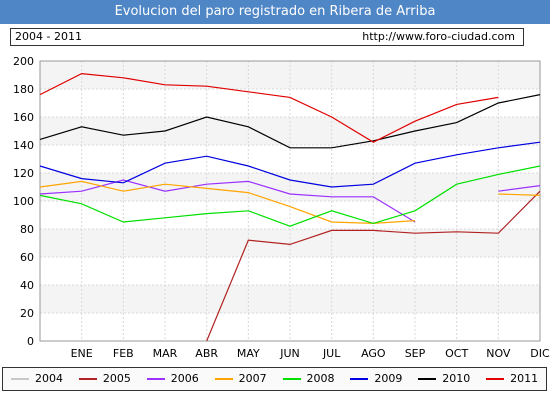  I want to click on series-line-2010, so click(290, 121).